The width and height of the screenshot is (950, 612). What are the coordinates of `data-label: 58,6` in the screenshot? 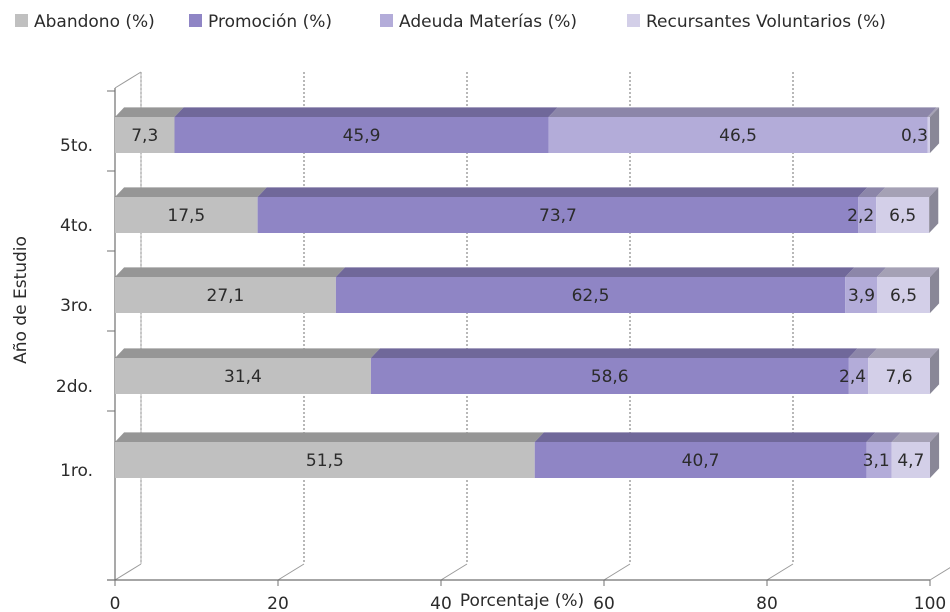 It's located at (610, 377).